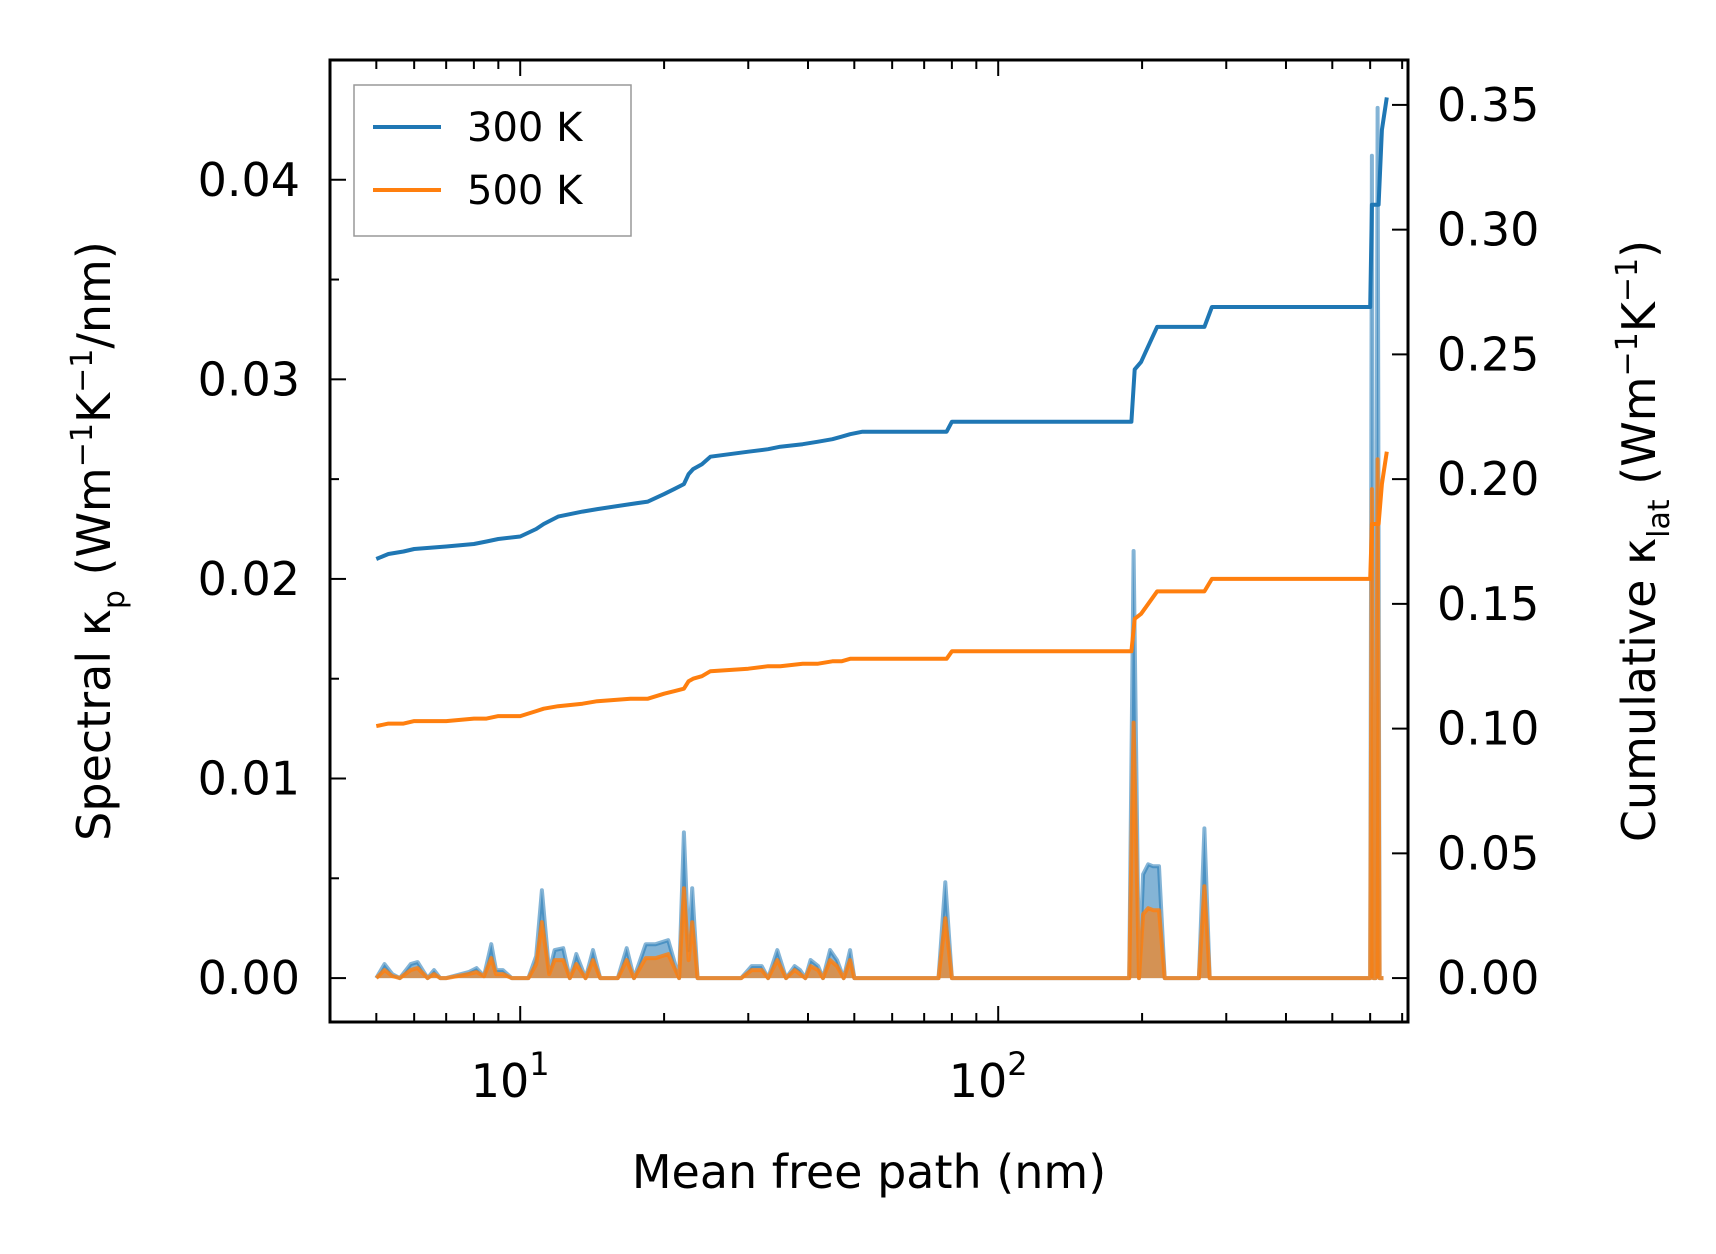  Describe the element at coordinates (1488, 853) in the screenshot. I see `y-tick-label-right: 0.05` at that location.